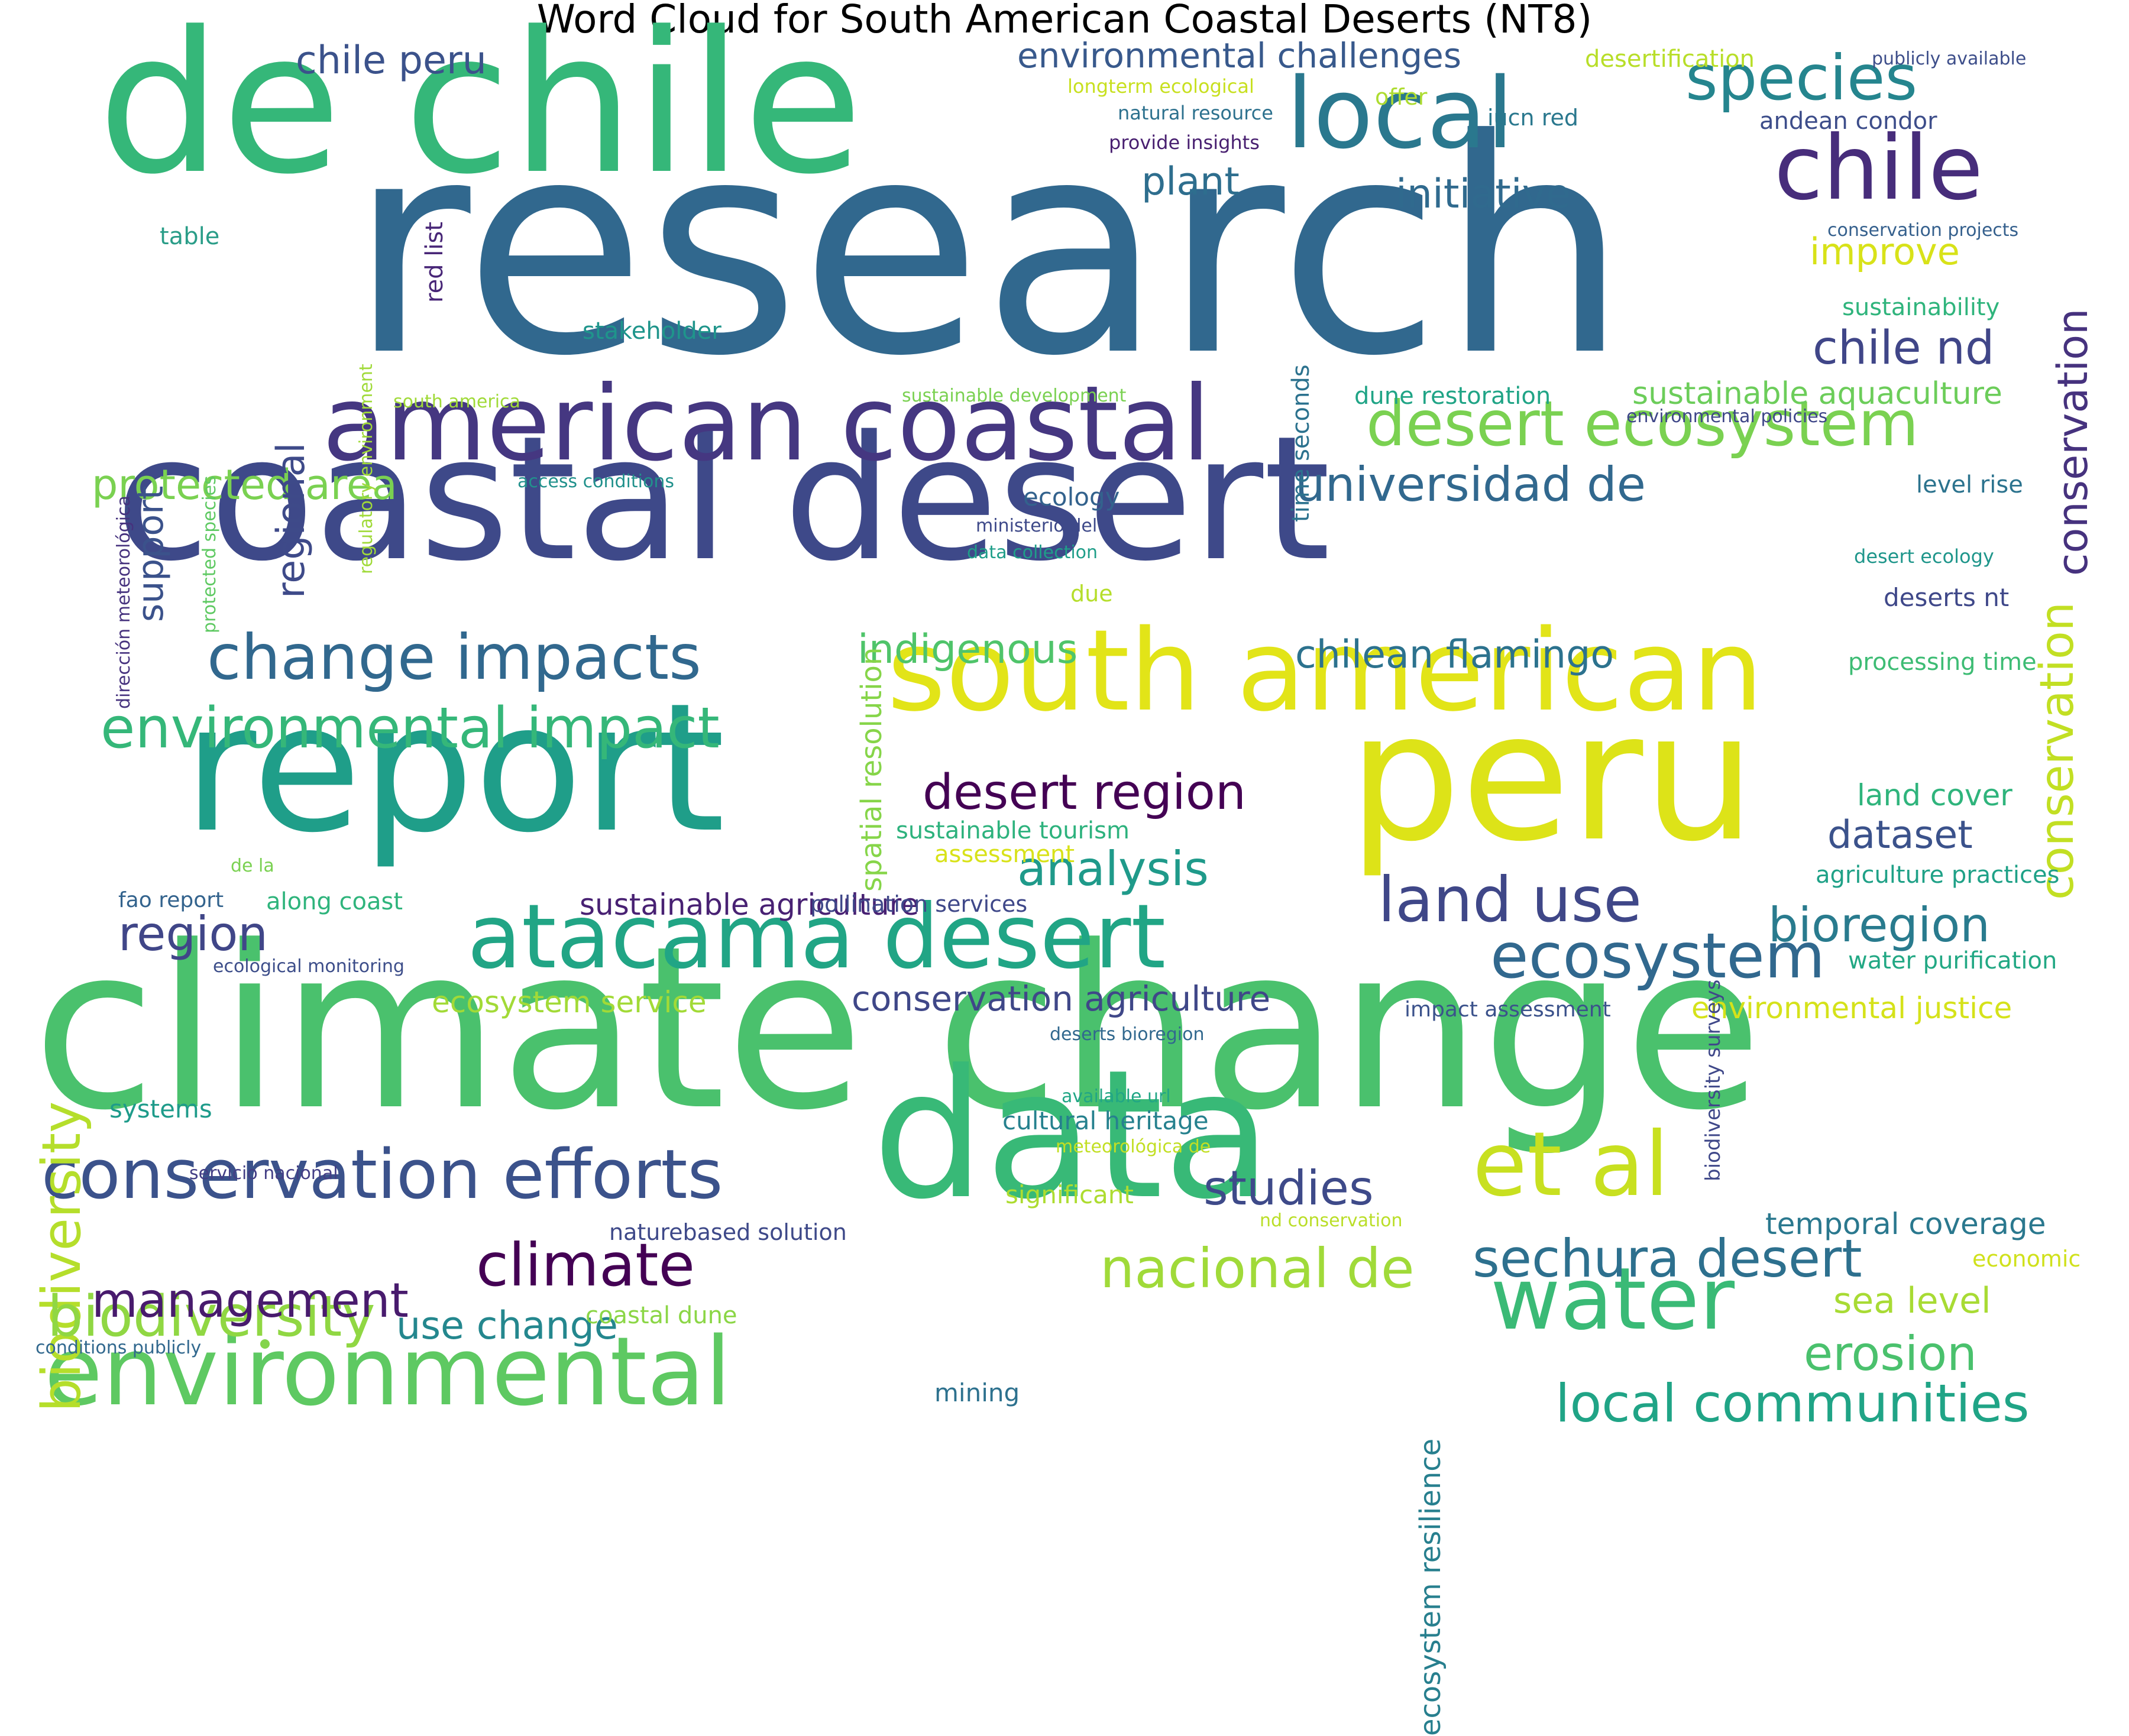 The height and width of the screenshot is (1736, 2129). What do you see at coordinates (334, 901) in the screenshot?
I see `word-along-coast: along coast` at bounding box center [334, 901].